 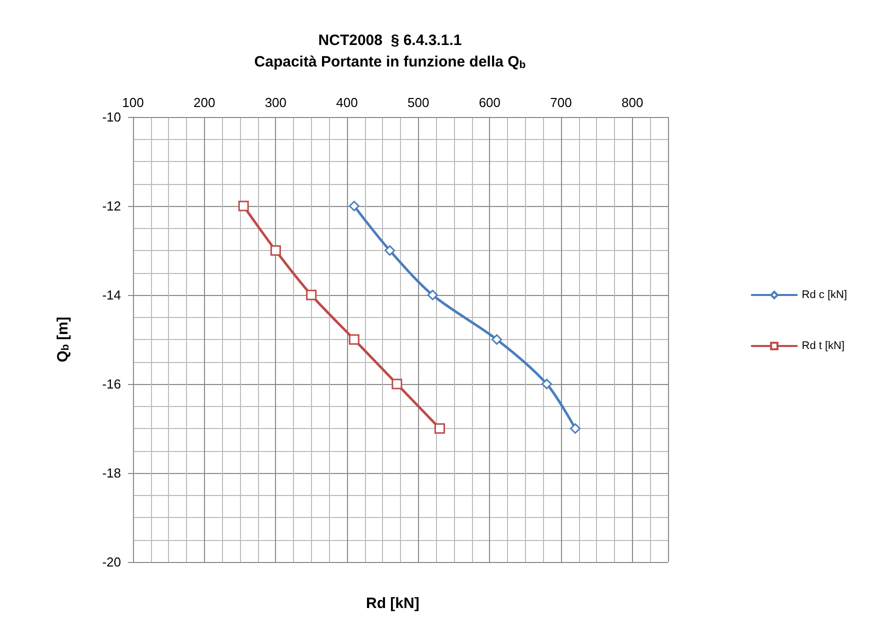 I want to click on x-tick-label: 200, so click(x=204, y=102).